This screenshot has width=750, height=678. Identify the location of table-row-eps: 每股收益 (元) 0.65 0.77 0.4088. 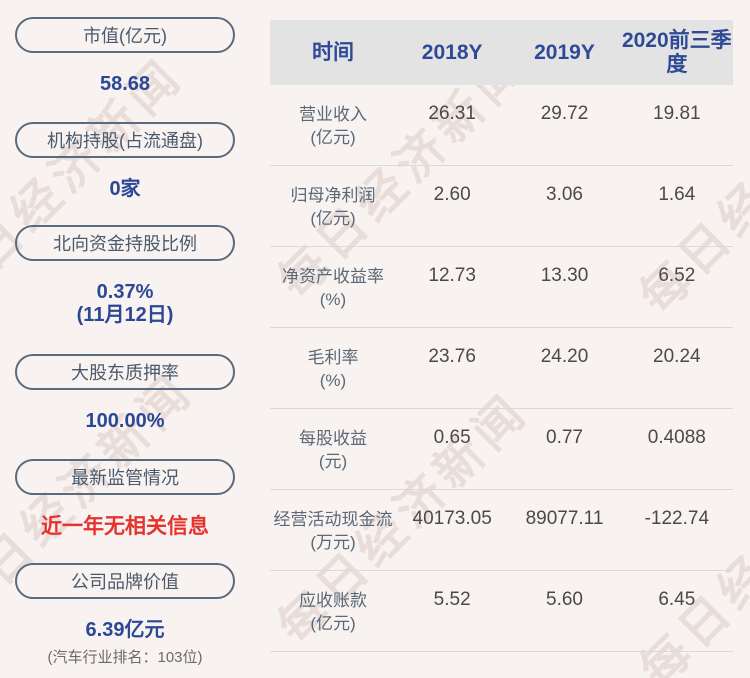
(501, 449).